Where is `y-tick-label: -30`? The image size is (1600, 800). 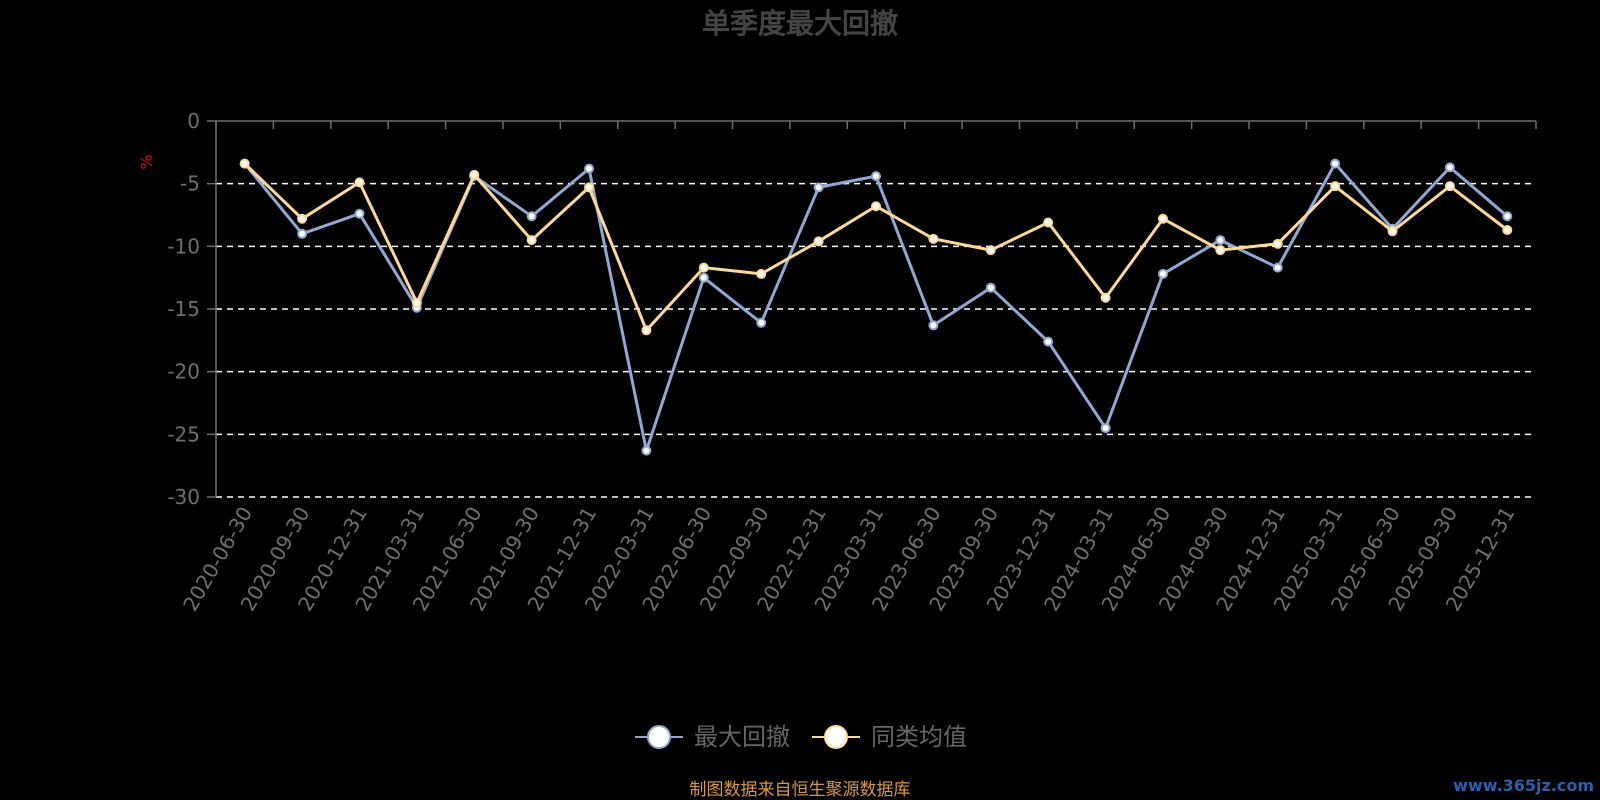
y-tick-label: -30 is located at coordinates (183, 497).